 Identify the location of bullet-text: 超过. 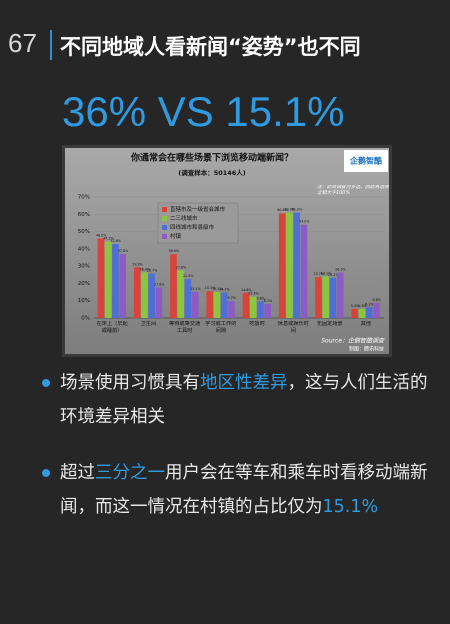
(77, 473).